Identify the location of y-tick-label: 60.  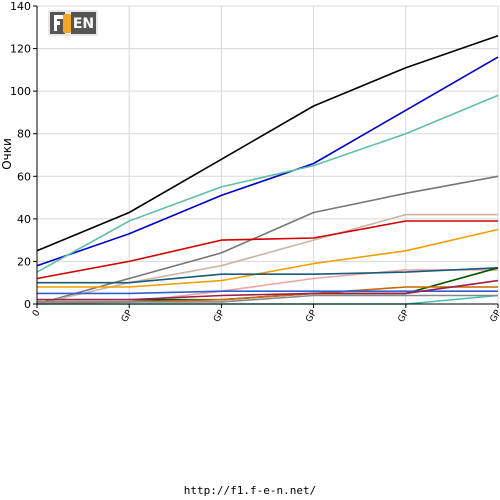
(24, 176).